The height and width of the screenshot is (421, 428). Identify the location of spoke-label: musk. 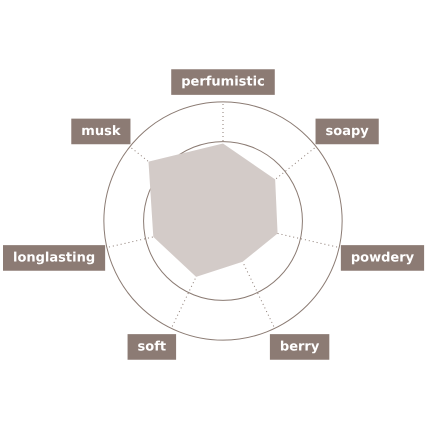
(101, 131).